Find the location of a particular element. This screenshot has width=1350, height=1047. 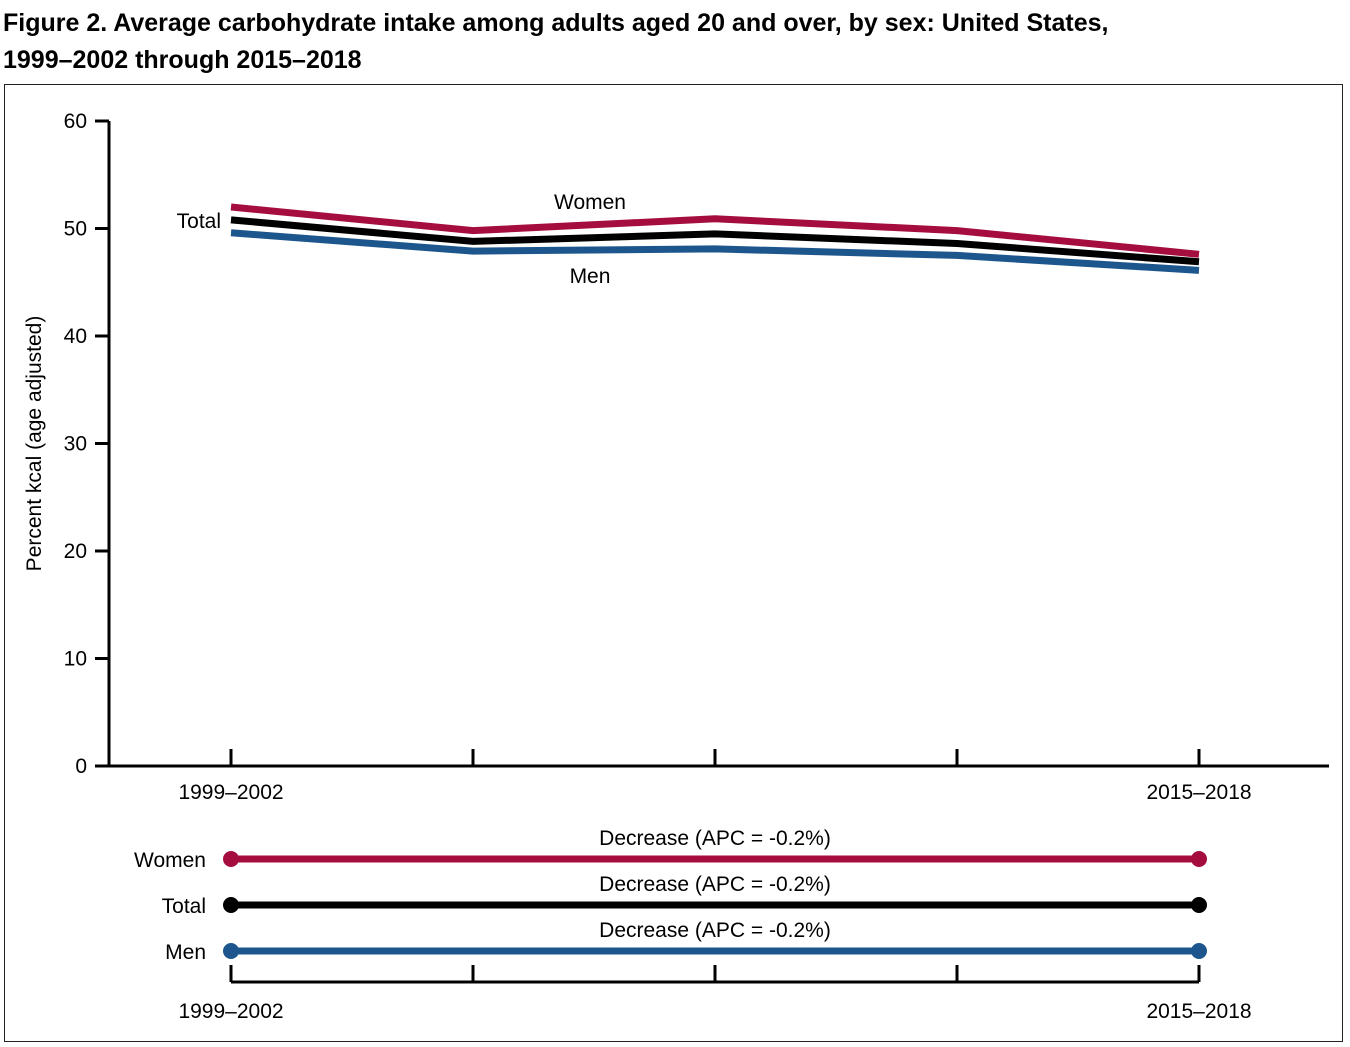

trend-apc-label-men: Decrease (APC = -0.2%) is located at coordinates (715, 930).